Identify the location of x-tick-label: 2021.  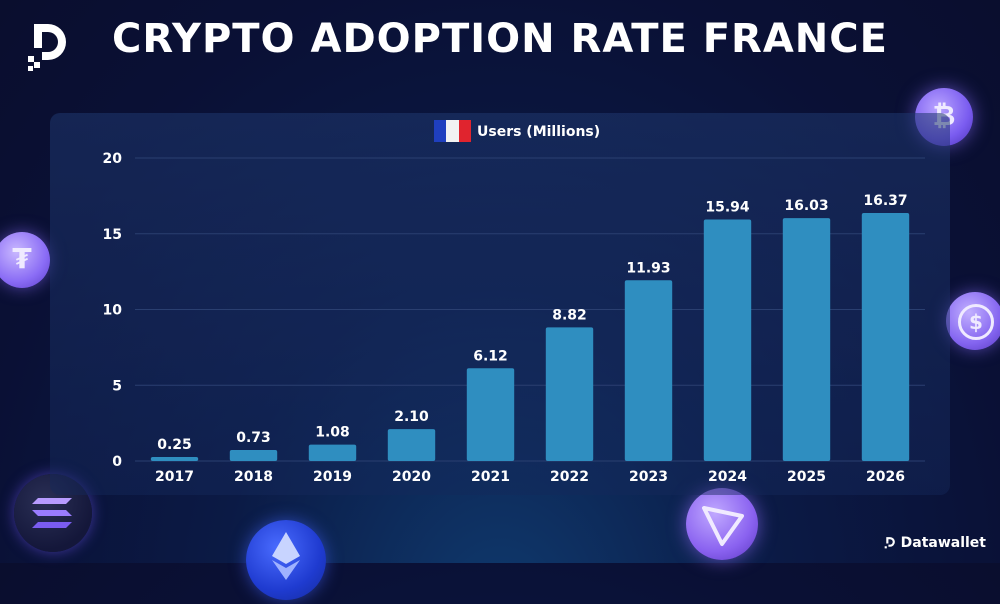
(490, 477).